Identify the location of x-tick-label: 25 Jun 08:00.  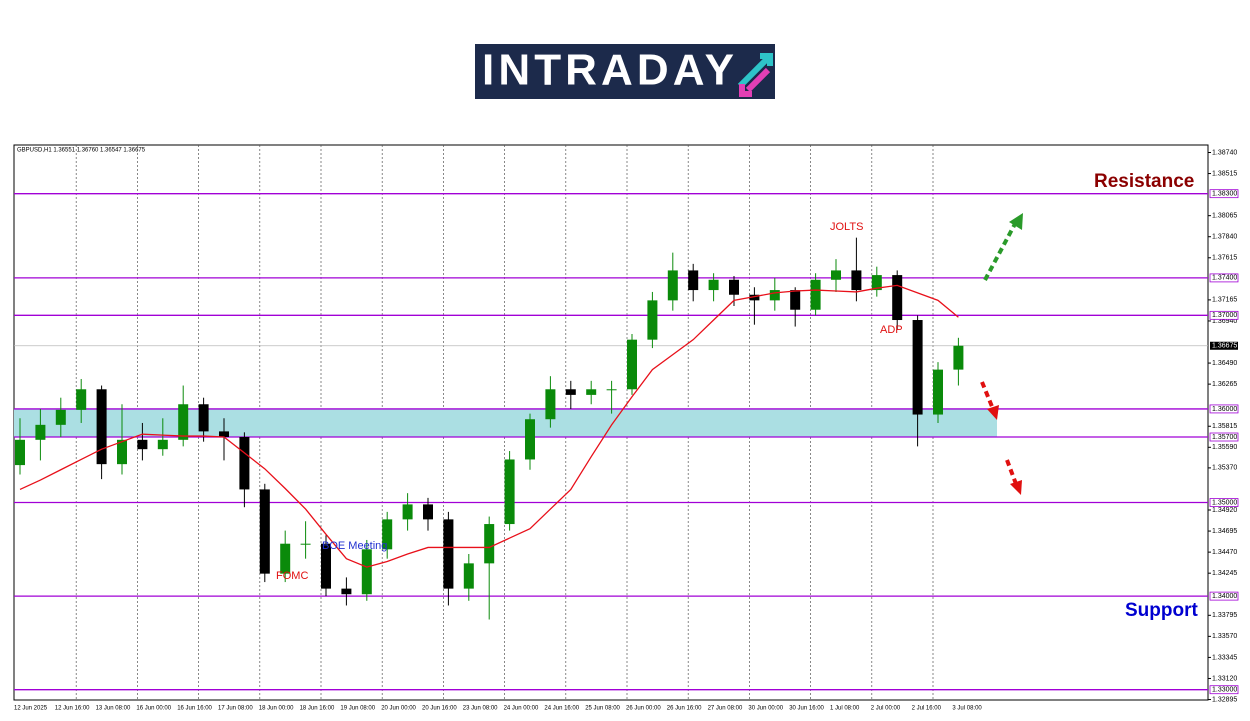
(602, 709).